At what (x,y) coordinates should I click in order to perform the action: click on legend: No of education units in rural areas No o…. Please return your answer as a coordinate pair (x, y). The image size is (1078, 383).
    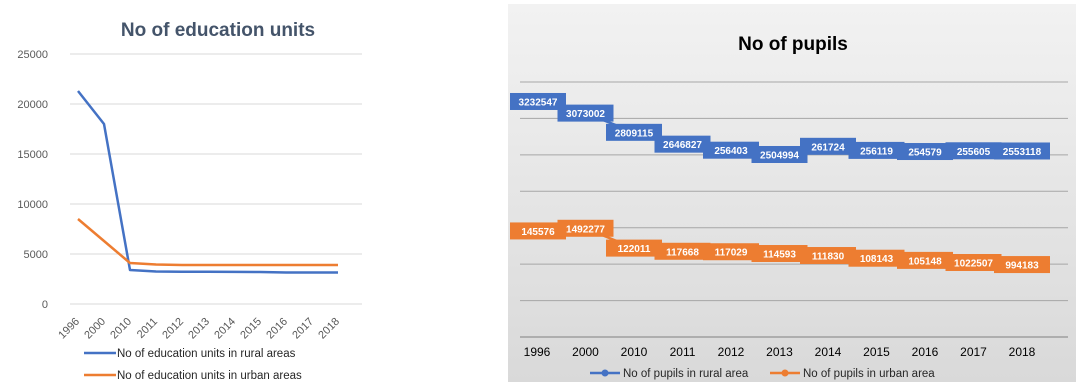
    Looking at the image, I should click on (193, 365).